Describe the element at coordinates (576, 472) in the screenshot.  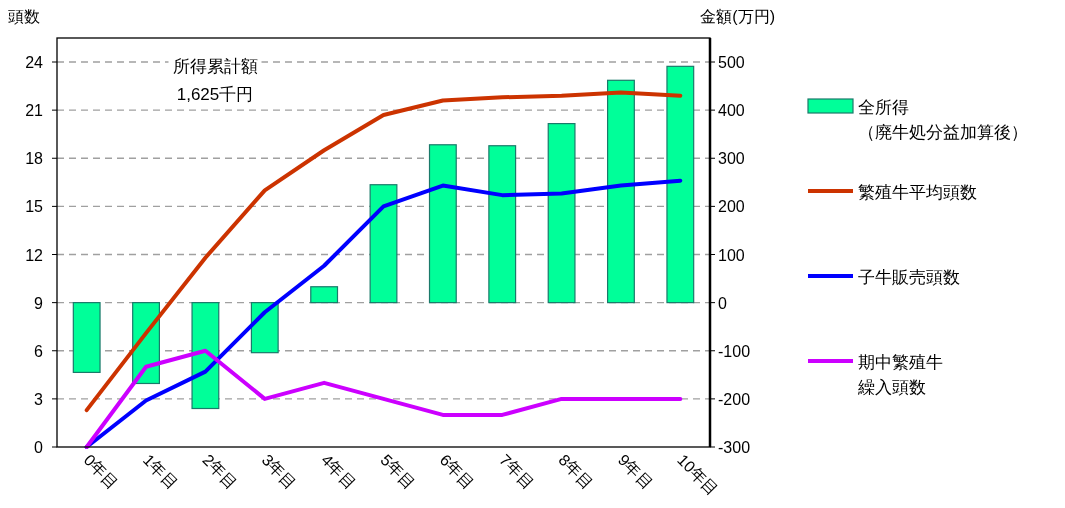
I see `x-tick-label: 8年目` at that location.